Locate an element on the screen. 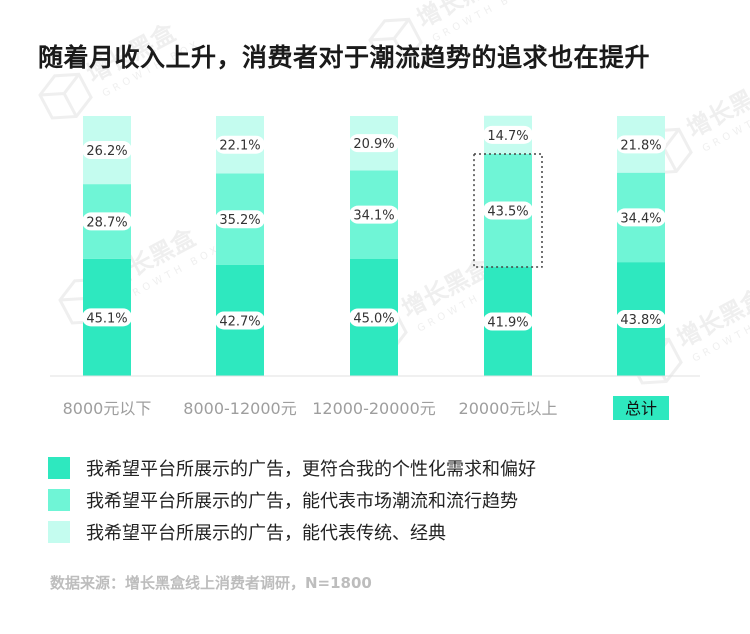 This screenshot has width=750, height=634. legend-label-trend: 我希望平台所展示的广告，能代表市场潮流和流行趋势 is located at coordinates (302, 501).